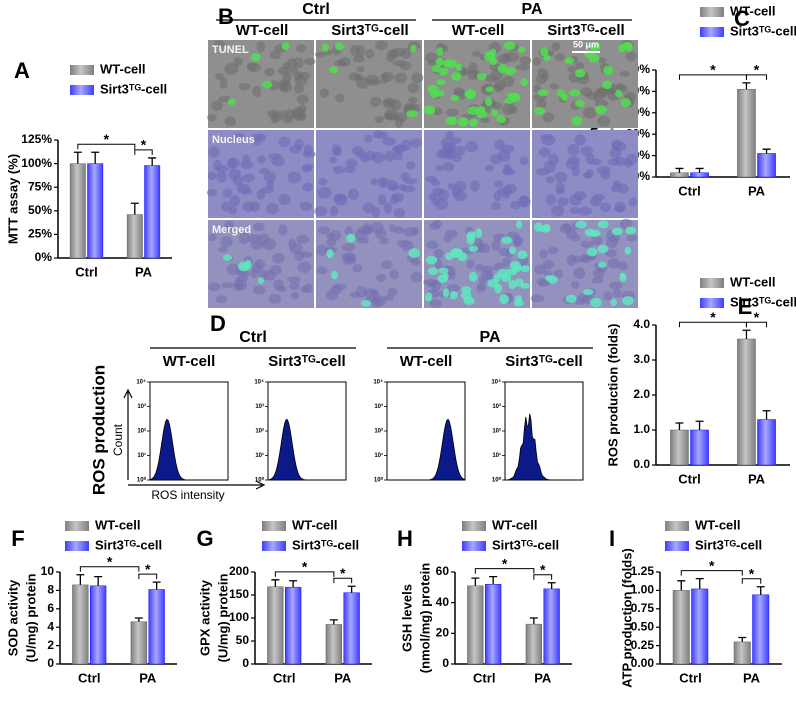  What do you see at coordinates (504, 571) in the screenshot?
I see `significance-bracket` at bounding box center [504, 571].